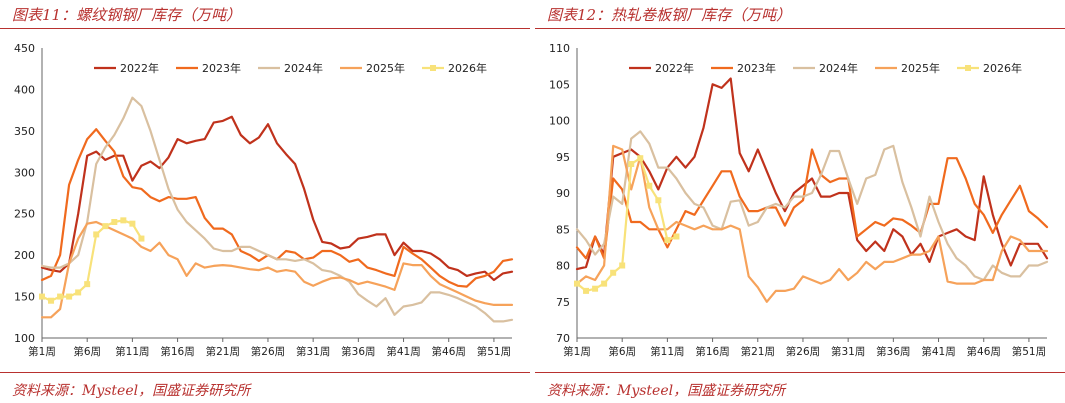 The image size is (1065, 403). I want to click on y-tick-label: 110, so click(559, 48).